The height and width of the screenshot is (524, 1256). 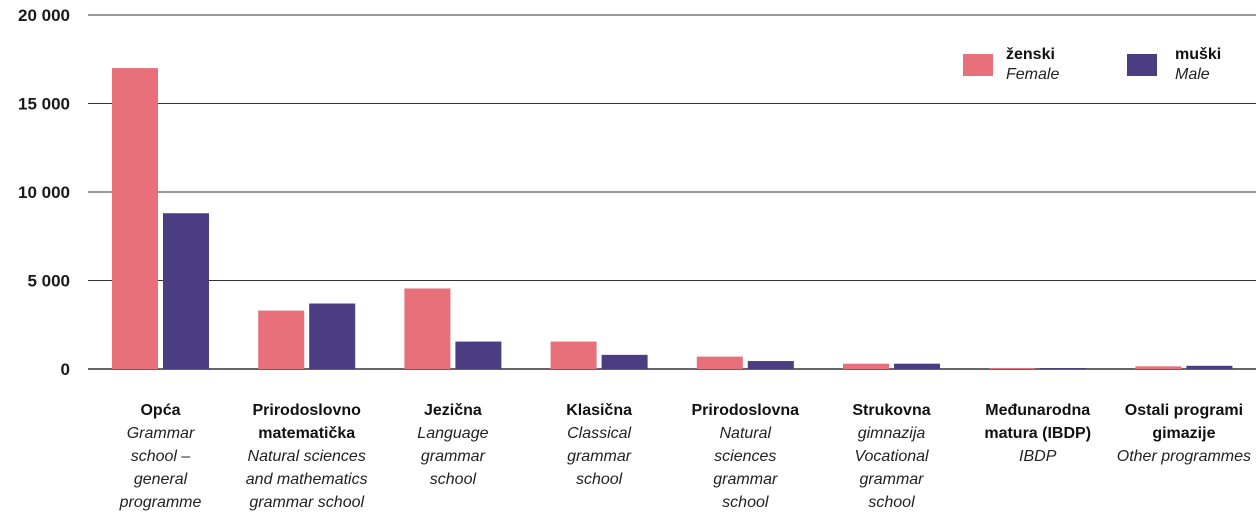 I want to click on category-label: Ostali programi, so click(x=1184, y=410).